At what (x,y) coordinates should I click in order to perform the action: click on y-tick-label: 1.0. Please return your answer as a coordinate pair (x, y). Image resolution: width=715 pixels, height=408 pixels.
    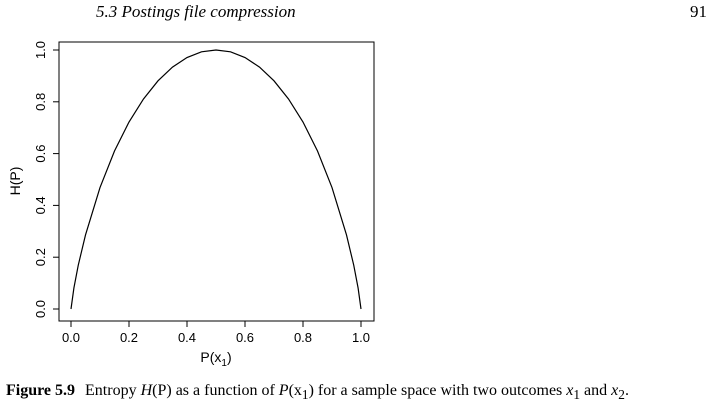
    Looking at the image, I should click on (40, 50).